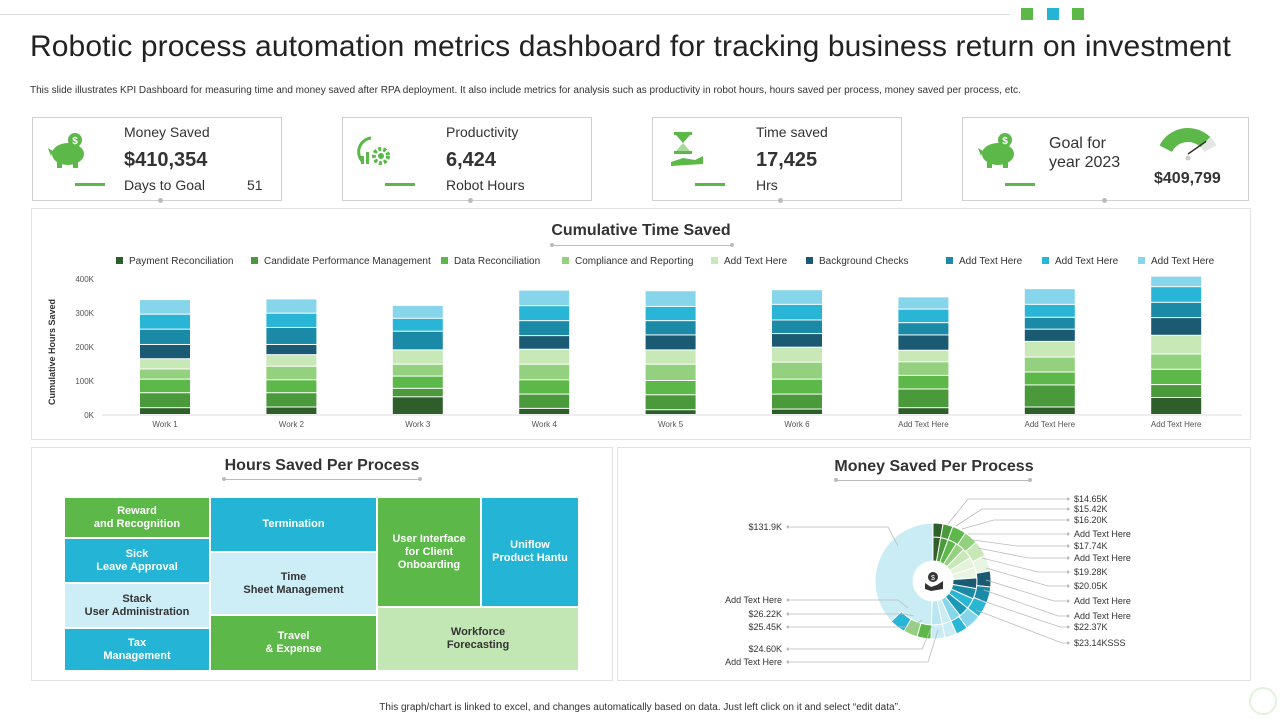 Image resolution: width=1280 pixels, height=720 pixels. Describe the element at coordinates (1185, 140) in the screenshot. I see `gauge-fill` at that location.